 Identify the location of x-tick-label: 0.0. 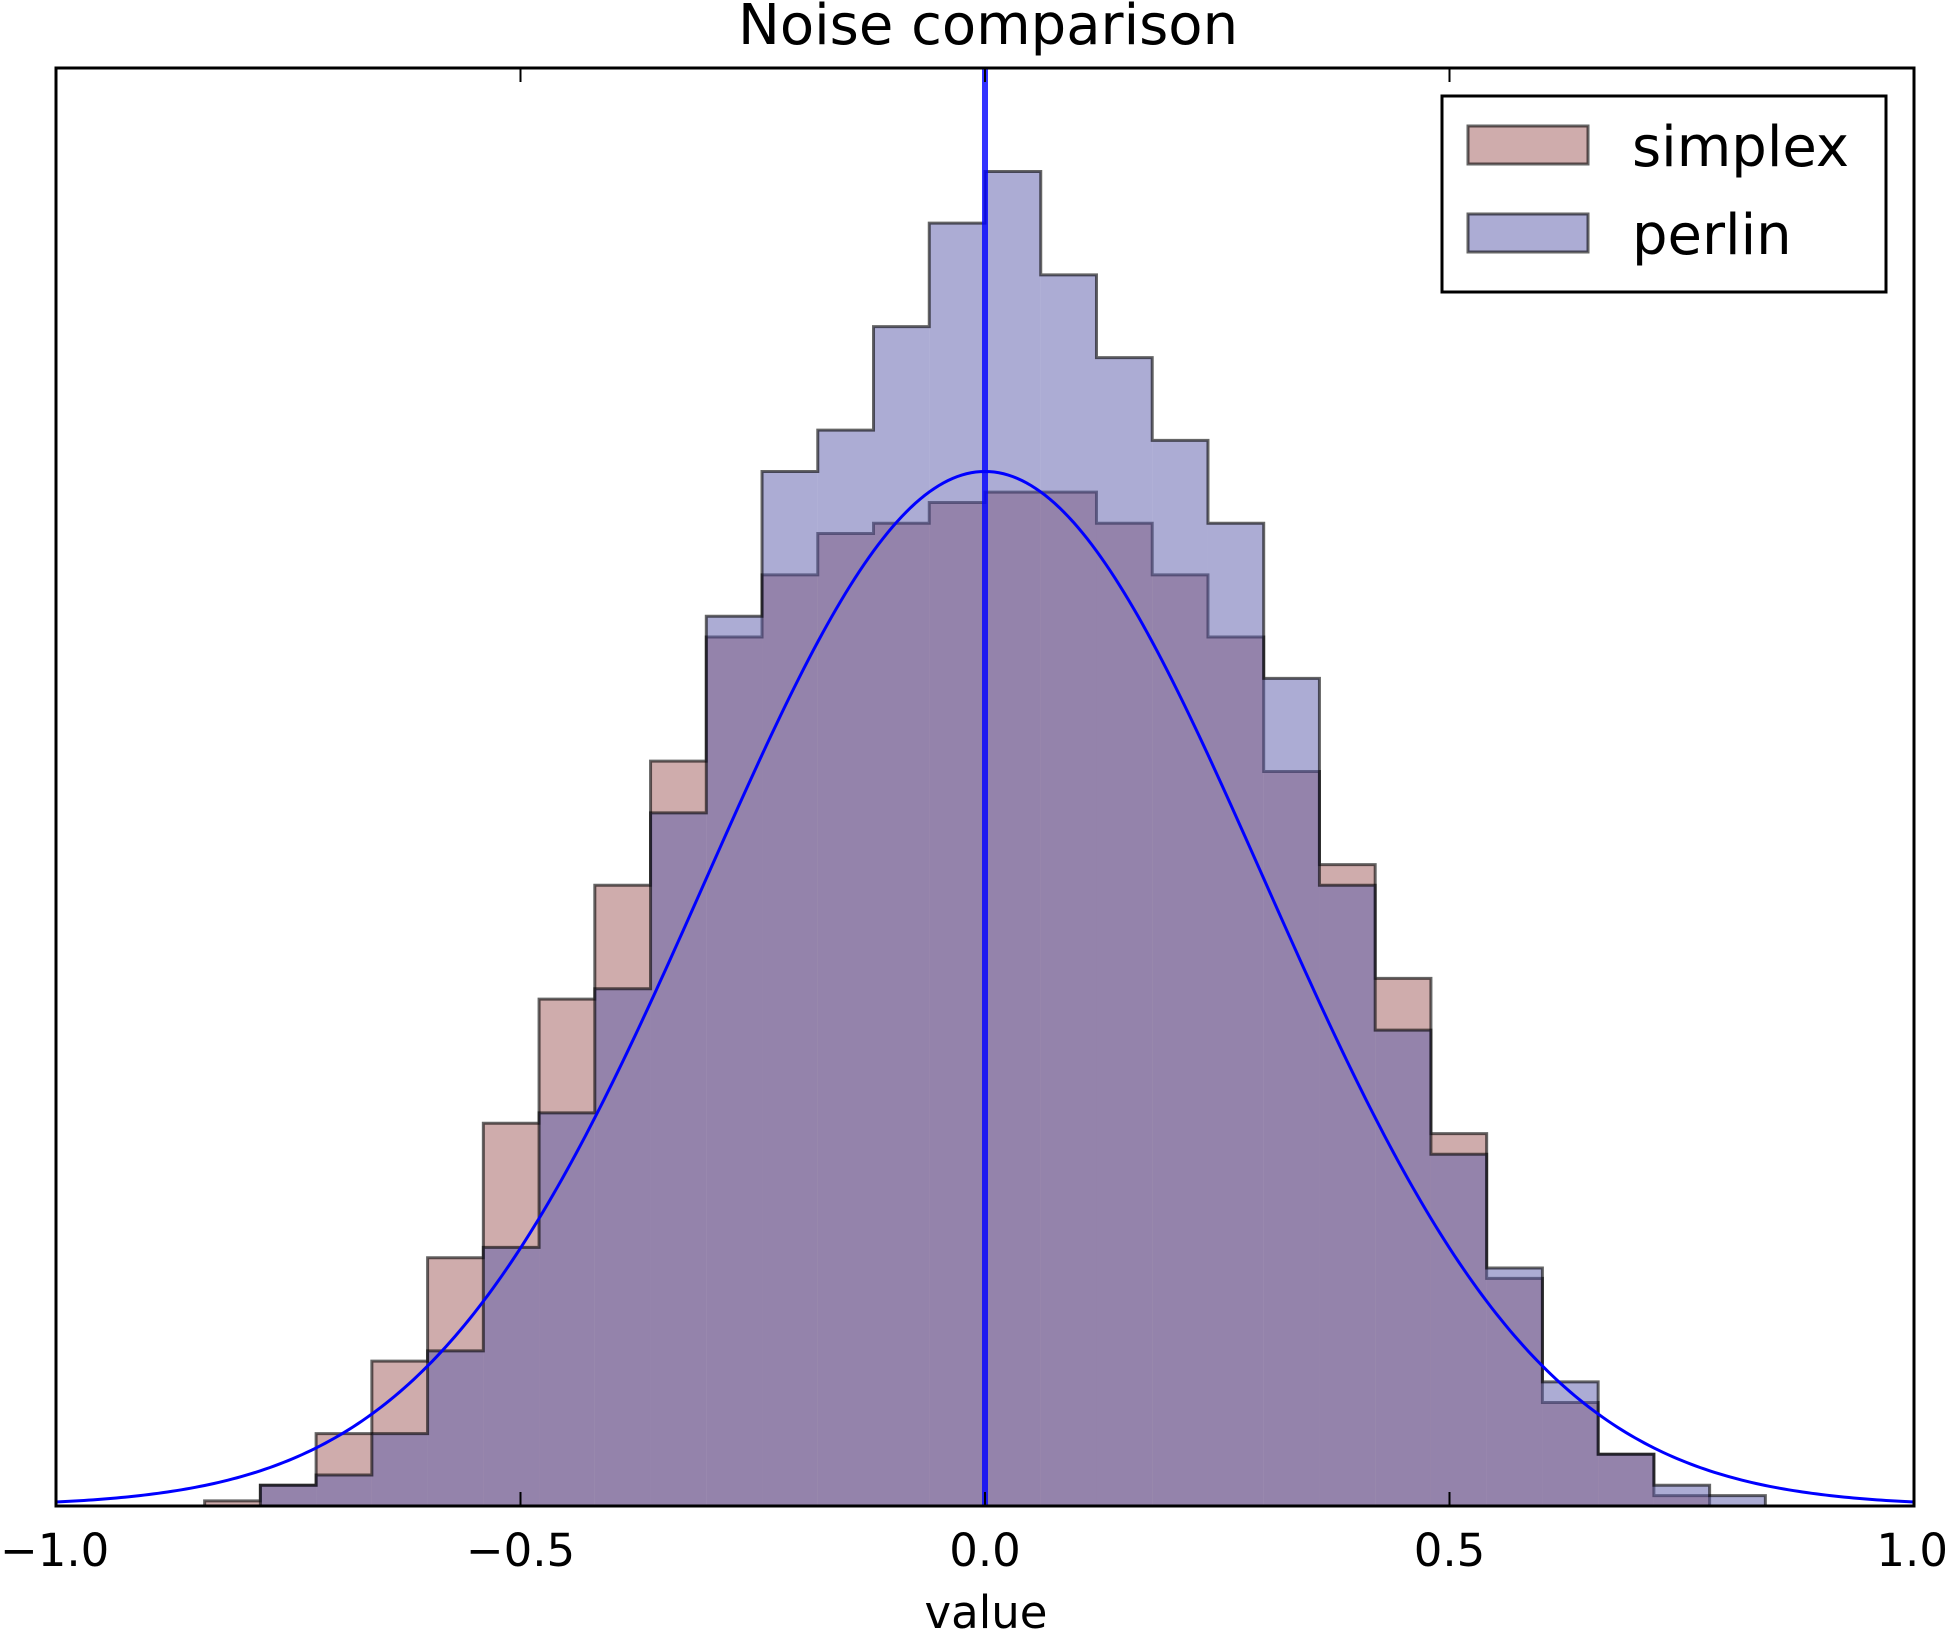
(985, 1550).